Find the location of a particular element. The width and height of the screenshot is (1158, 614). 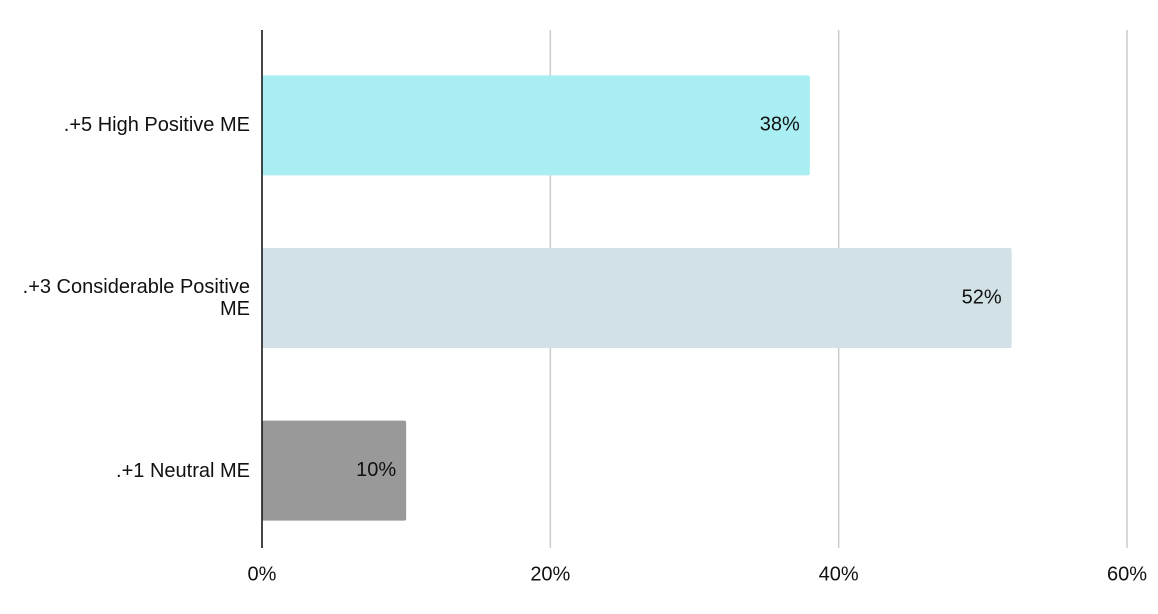

value-label: 52% is located at coordinates (982, 297).